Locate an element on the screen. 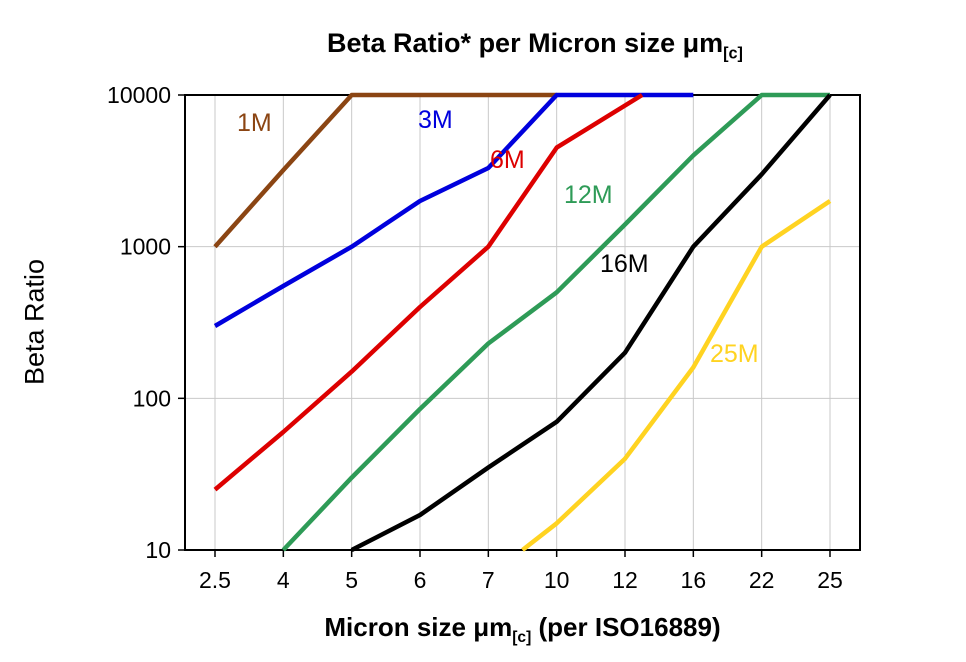 This screenshot has width=966, height=662. x-tick-label: 2.5 is located at coordinates (215, 580).